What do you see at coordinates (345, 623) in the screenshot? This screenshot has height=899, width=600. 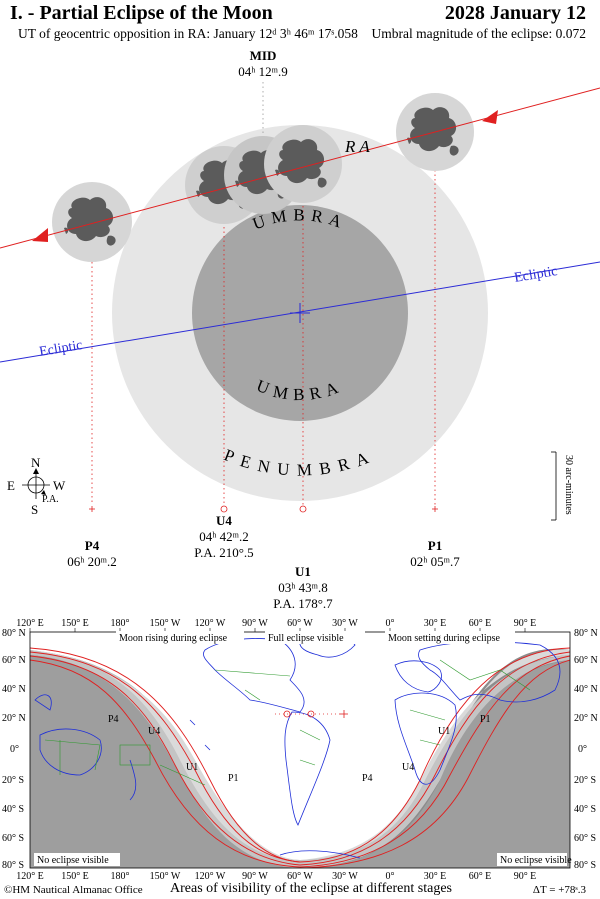 I see `lon-top-7: 30° W` at bounding box center [345, 623].